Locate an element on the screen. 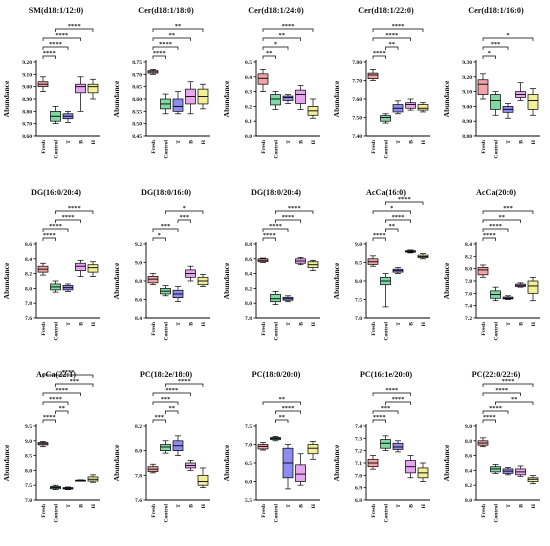 The height and width of the screenshot is (546, 550). y-axis-label: Abundance is located at coordinates (336, 462).